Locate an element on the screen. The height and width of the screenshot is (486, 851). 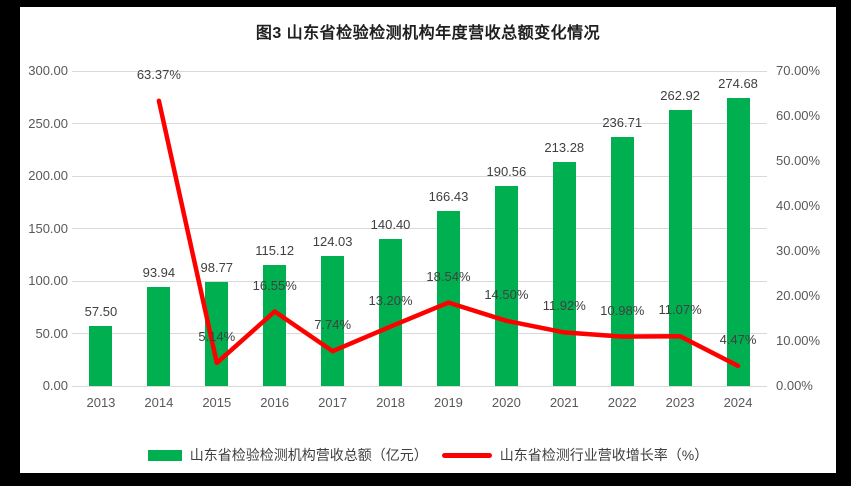
y-axis-right-tick-label: 50.00% is located at coordinates (798, 160).